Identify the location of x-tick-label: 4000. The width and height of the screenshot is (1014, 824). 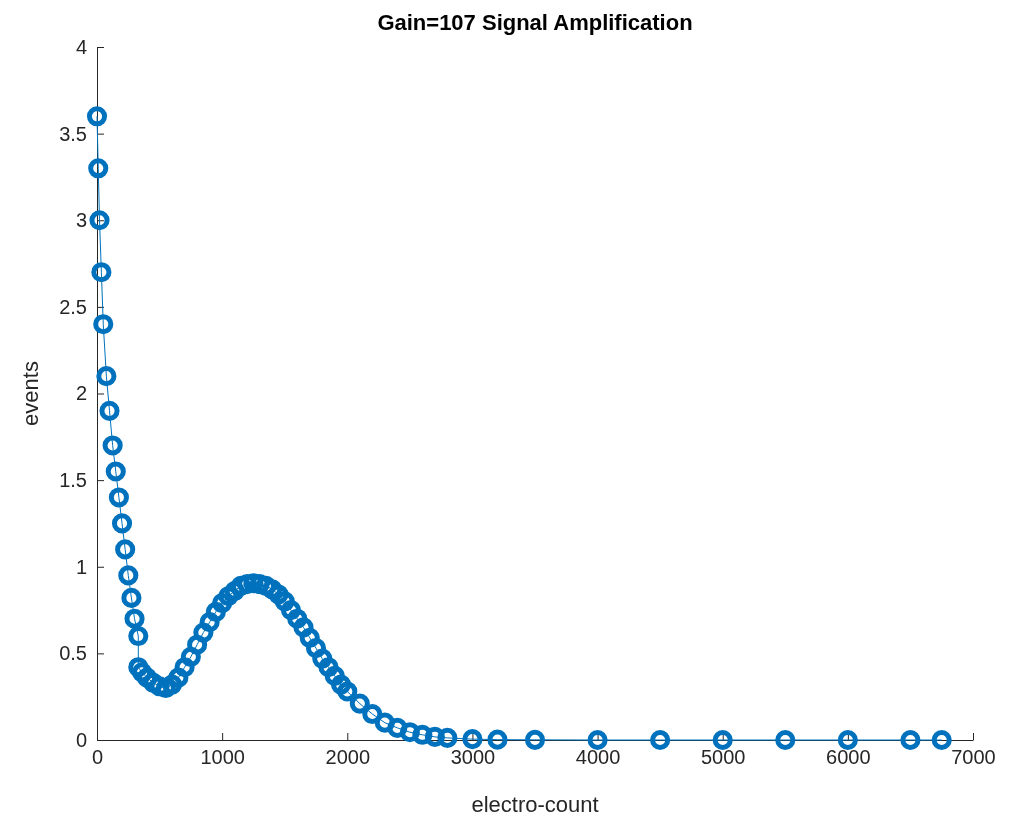
(598, 757).